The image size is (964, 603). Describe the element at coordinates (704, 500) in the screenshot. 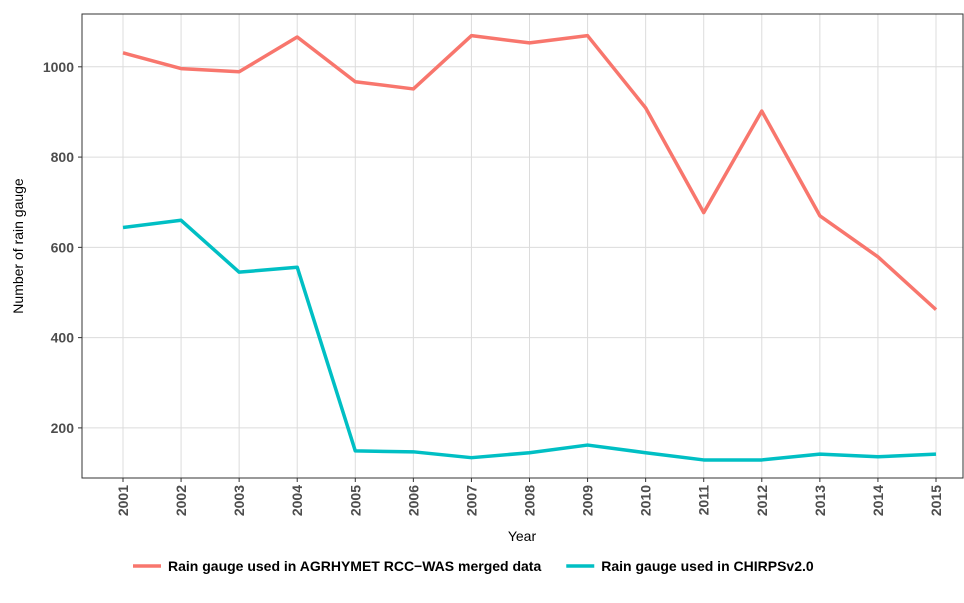

I see `x-tick-label: 2011` at that location.